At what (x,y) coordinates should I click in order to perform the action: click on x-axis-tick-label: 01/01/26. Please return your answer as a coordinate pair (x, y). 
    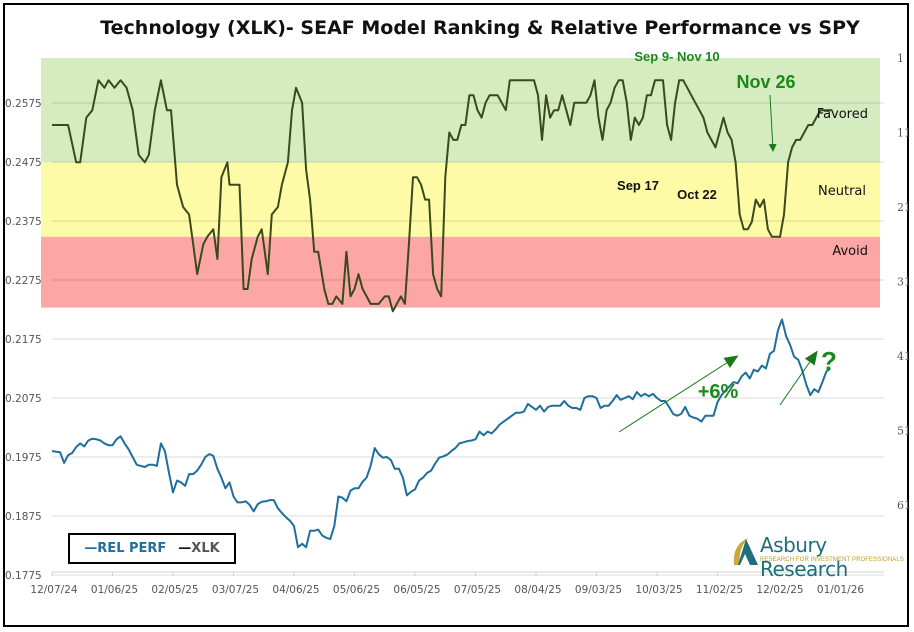
    Looking at the image, I should click on (840, 590).